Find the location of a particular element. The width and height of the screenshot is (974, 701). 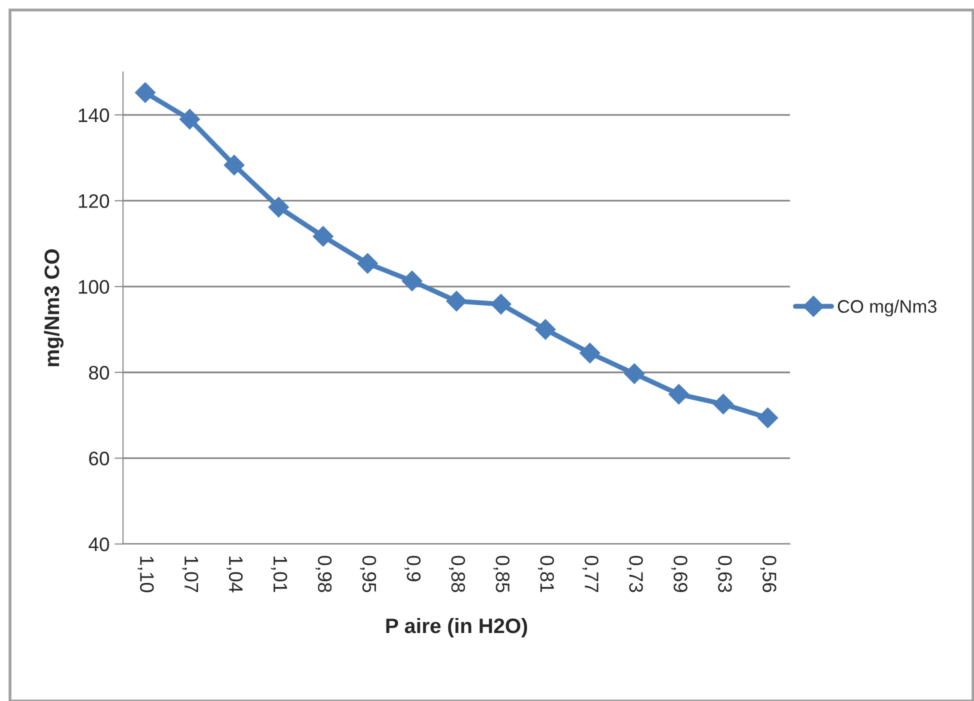

x-tick-label: 0,63 is located at coordinates (724, 574).